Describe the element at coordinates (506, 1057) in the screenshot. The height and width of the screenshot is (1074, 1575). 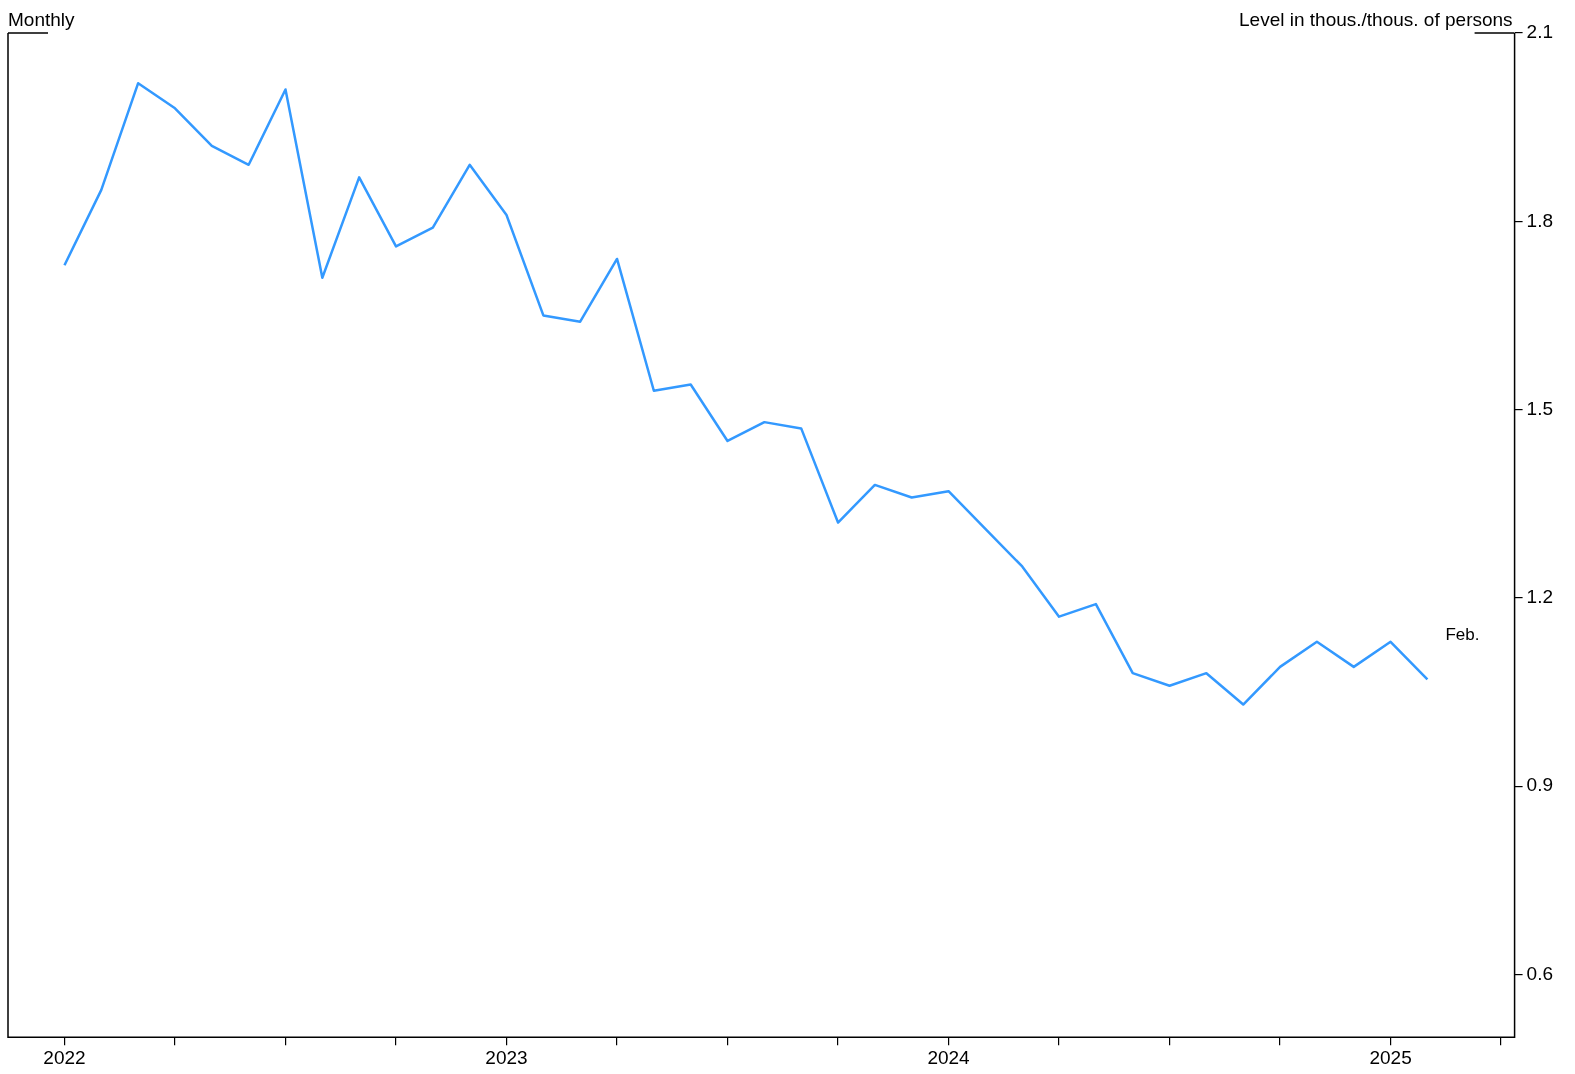
I see `x-tick-label: 2023` at that location.